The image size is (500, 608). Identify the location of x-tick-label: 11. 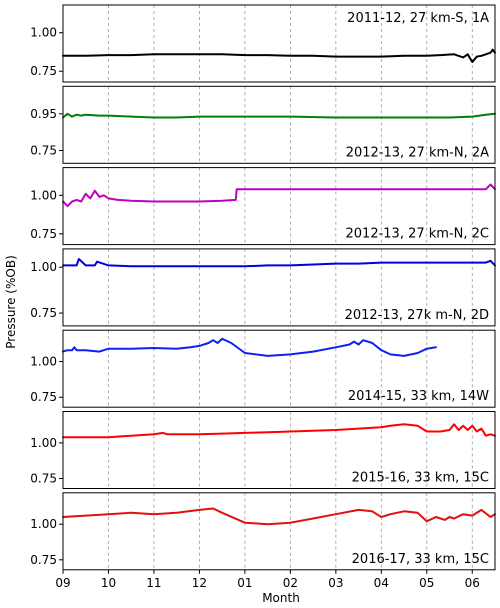
(153, 583).